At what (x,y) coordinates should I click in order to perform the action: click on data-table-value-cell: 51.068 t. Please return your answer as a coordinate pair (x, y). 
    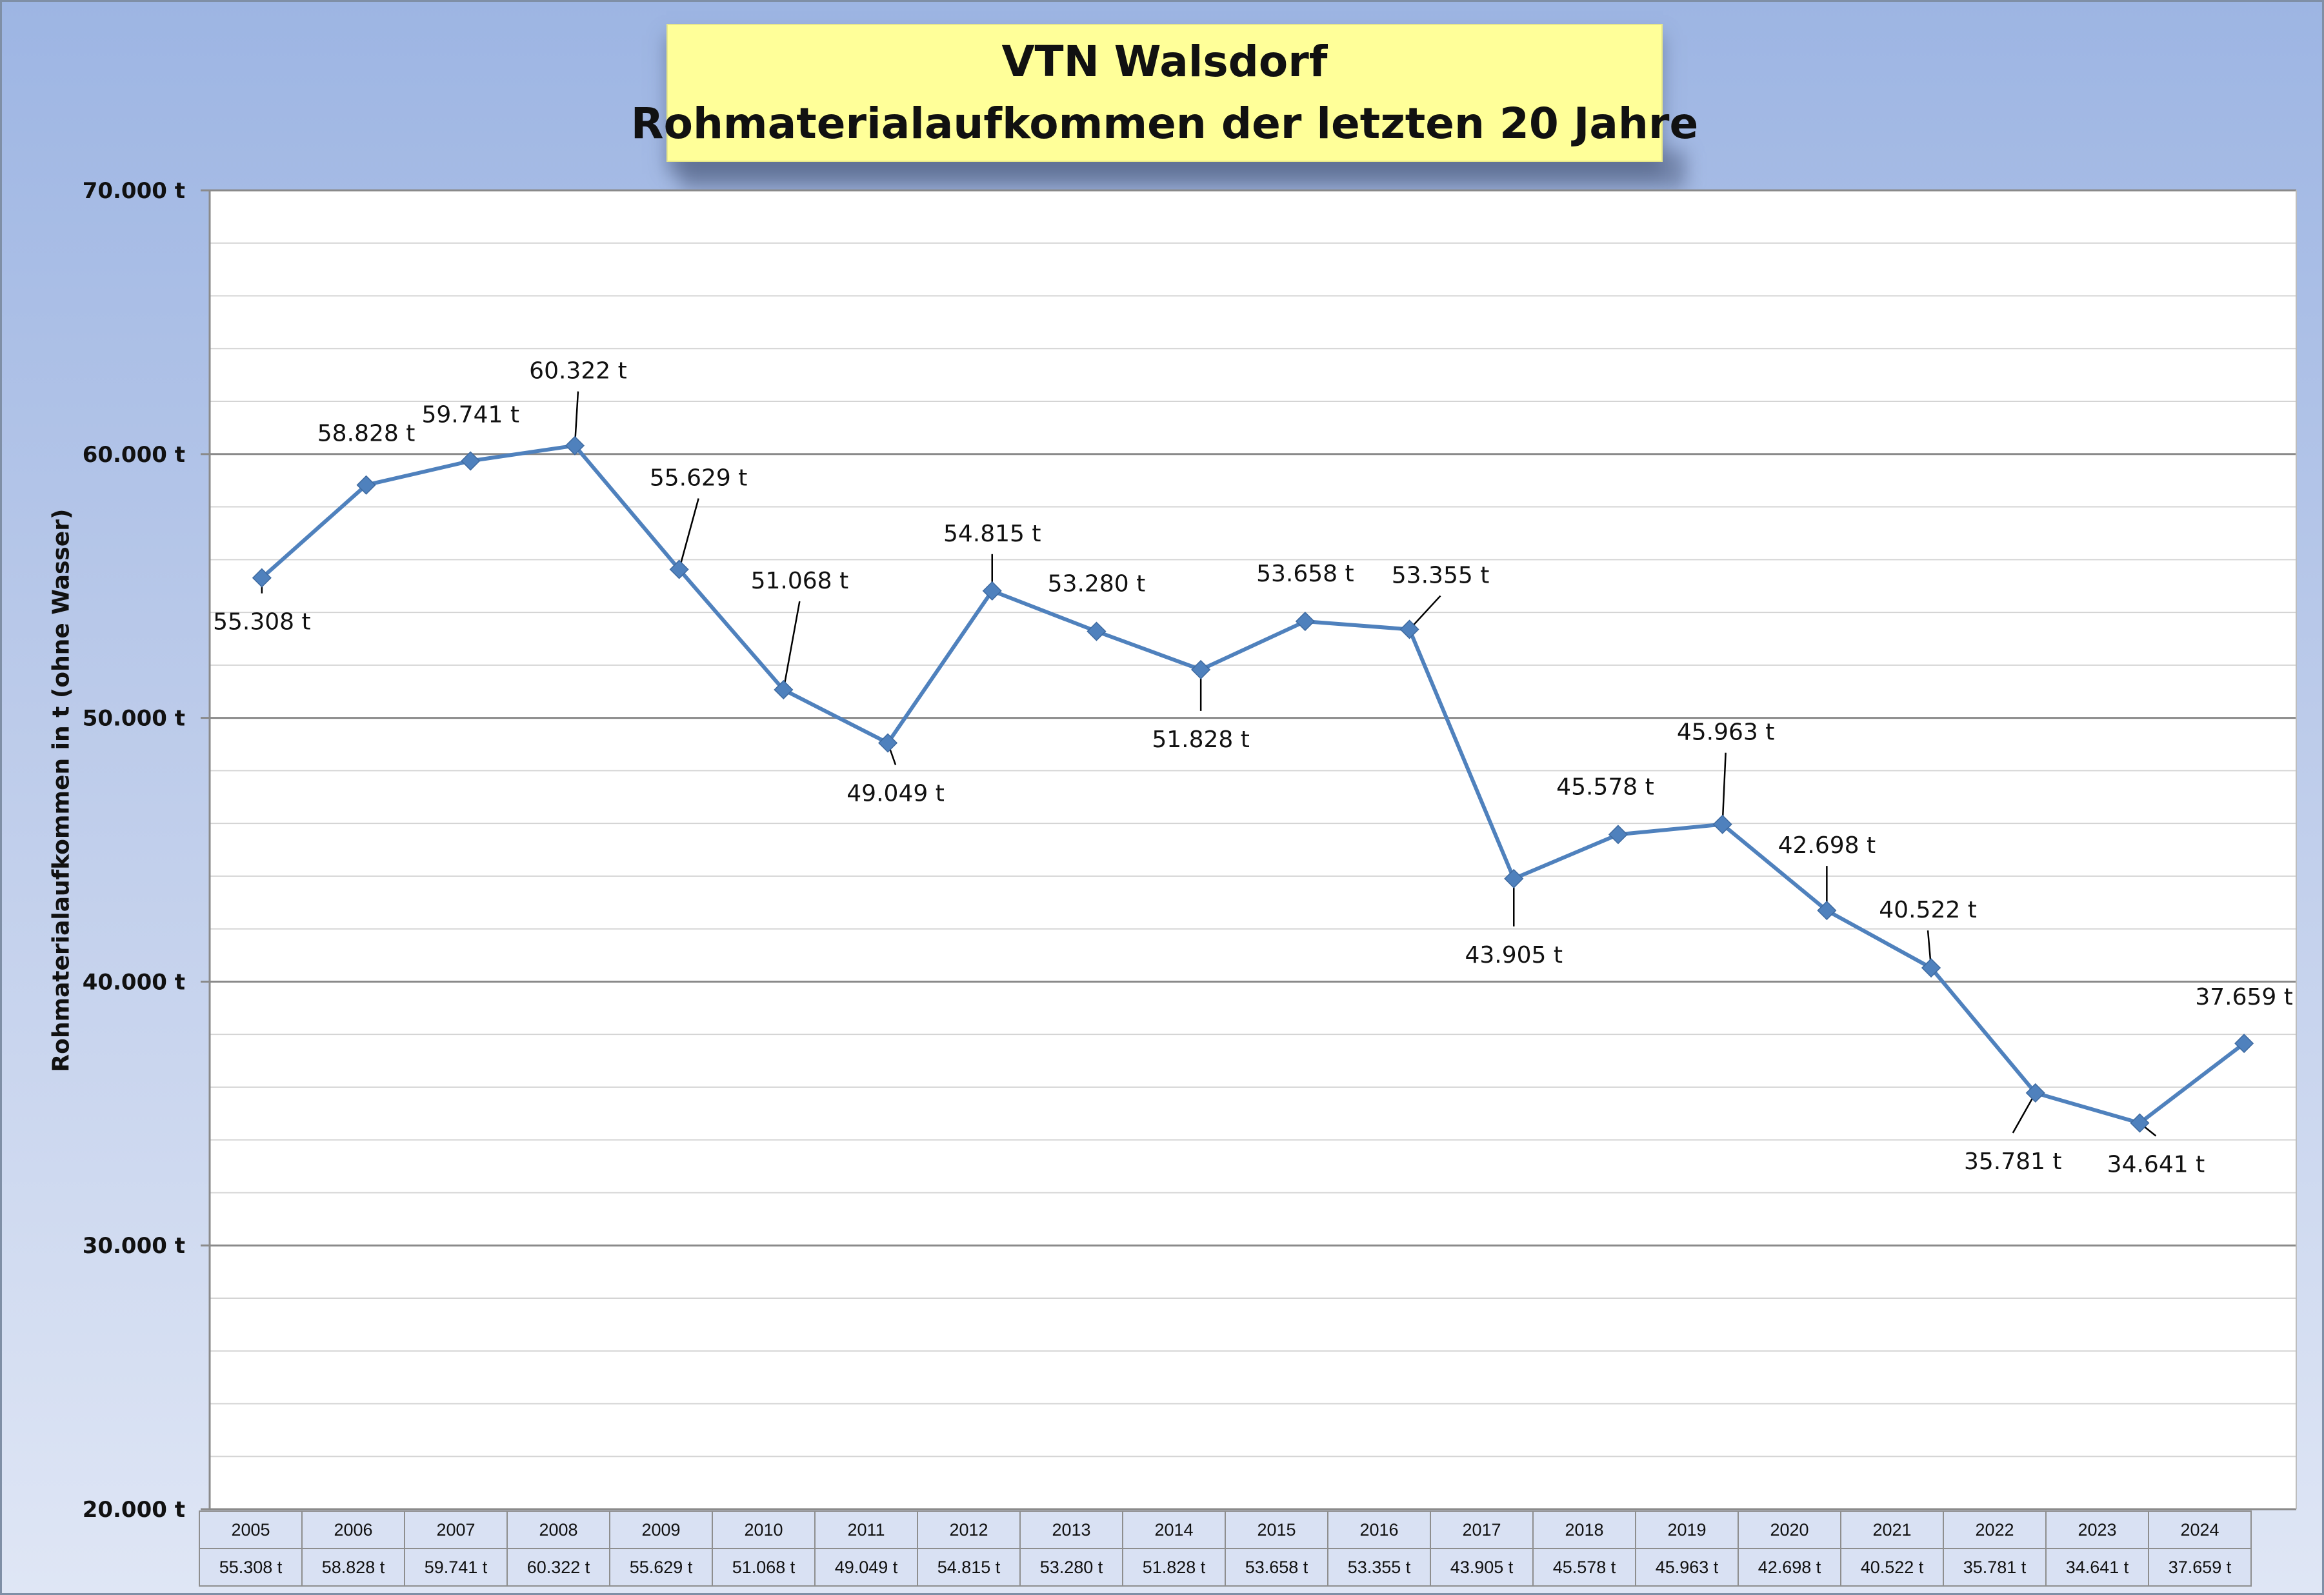
    Looking at the image, I should click on (764, 1567).